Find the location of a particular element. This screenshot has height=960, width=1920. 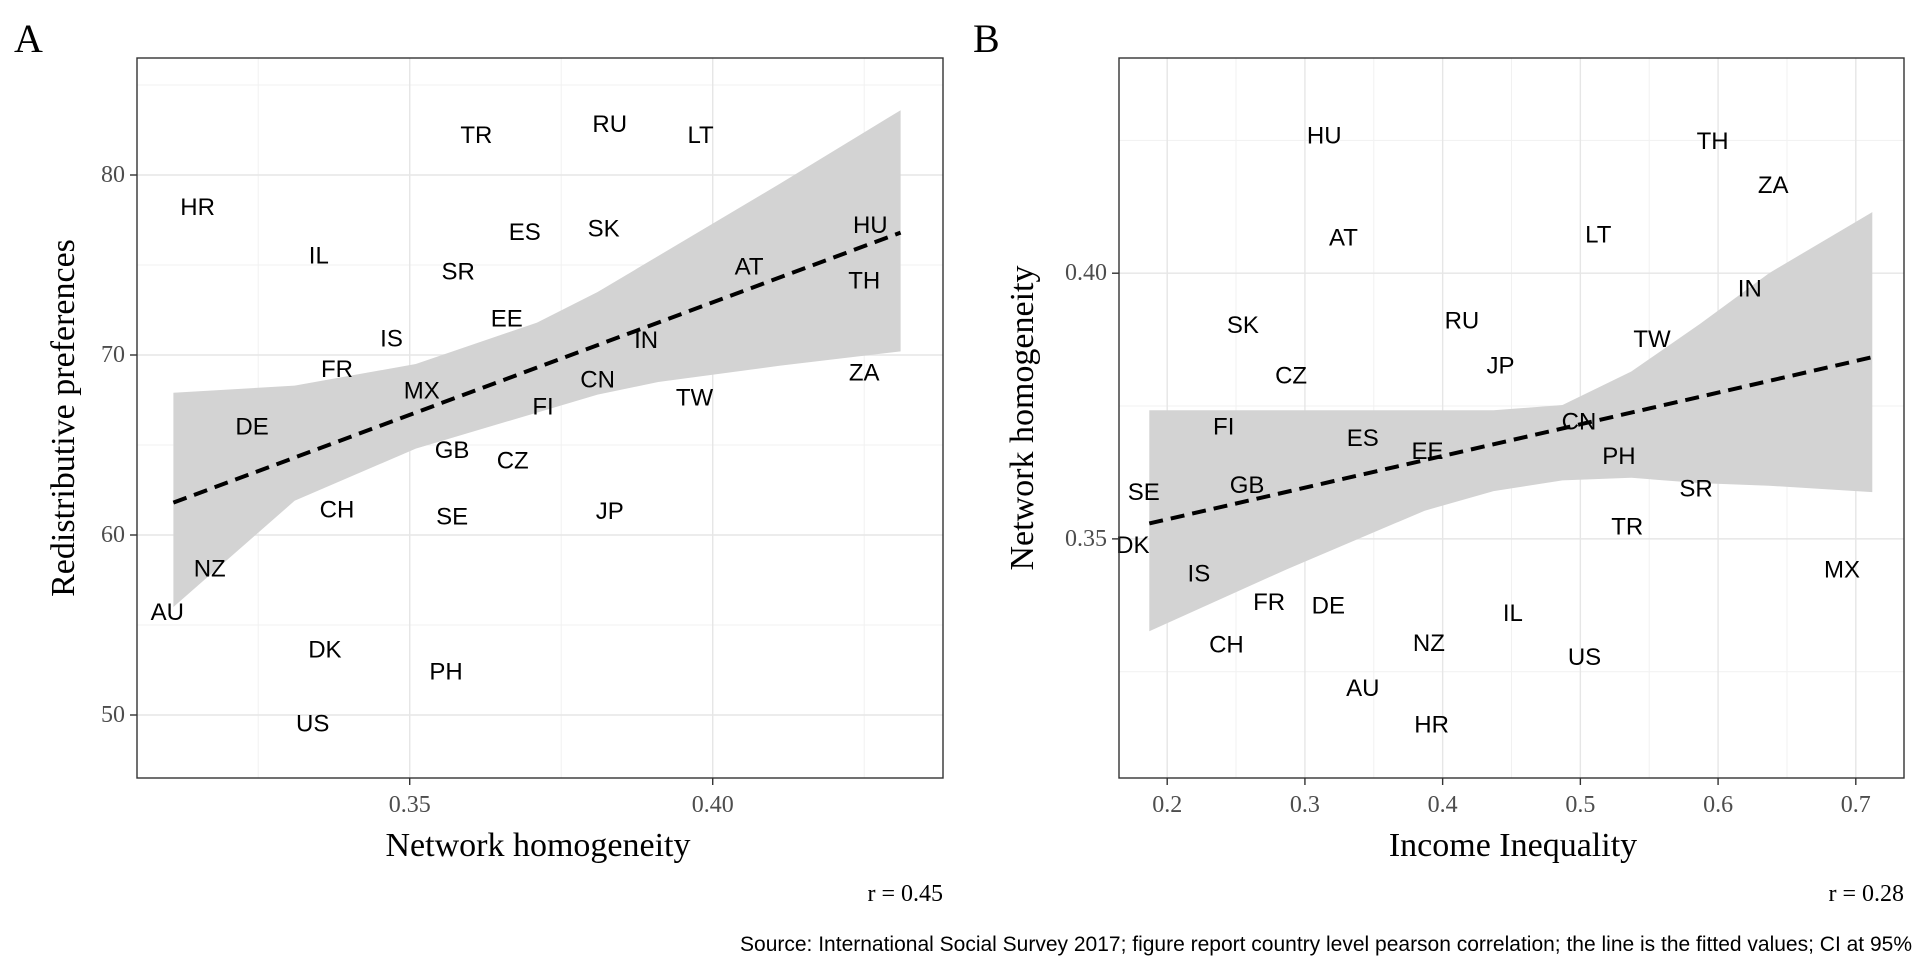

panel-b-point-se: SE is located at coordinates (1144, 492).